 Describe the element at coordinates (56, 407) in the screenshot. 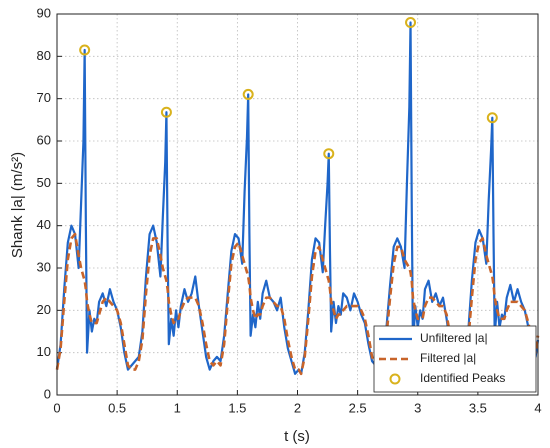

I see `x-tick-label: 0` at that location.